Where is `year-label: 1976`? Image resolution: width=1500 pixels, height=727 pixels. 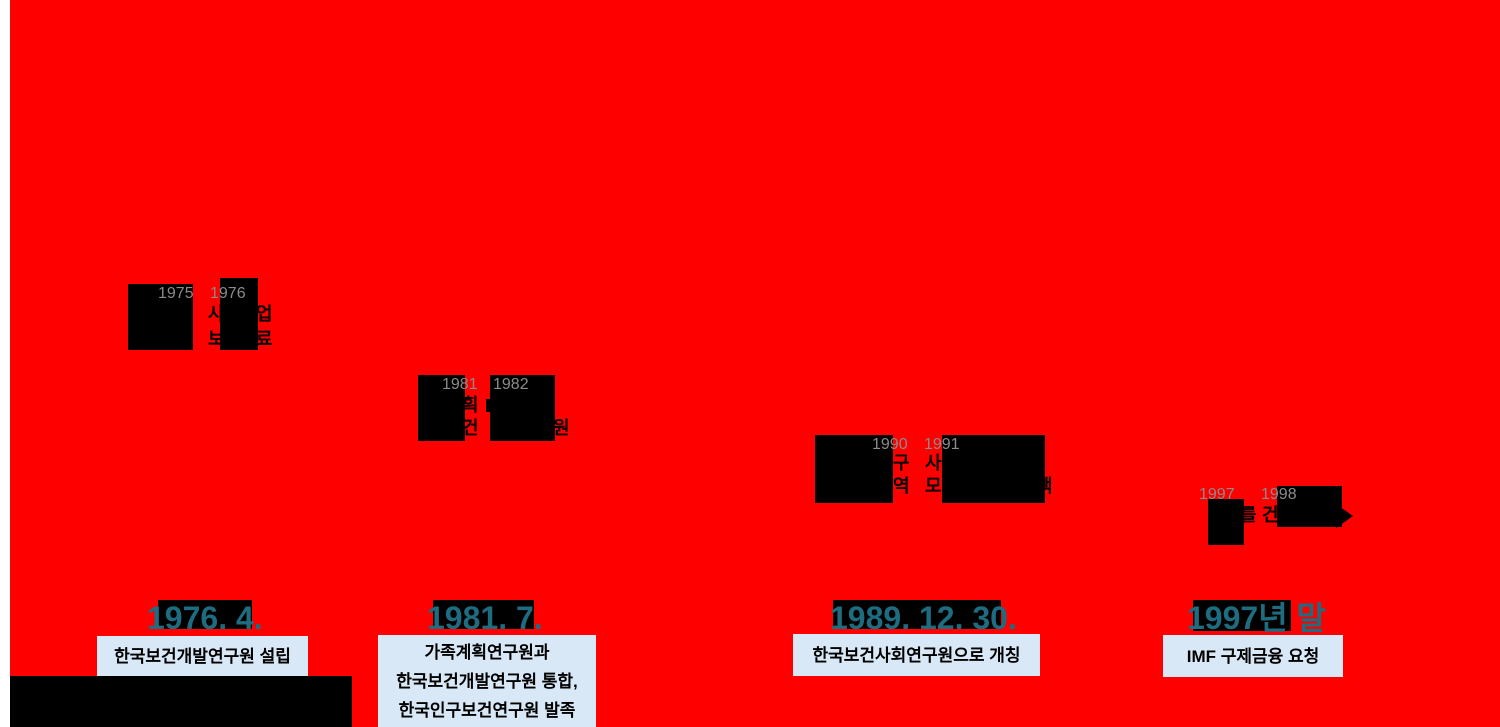 year-label: 1976 is located at coordinates (228, 293).